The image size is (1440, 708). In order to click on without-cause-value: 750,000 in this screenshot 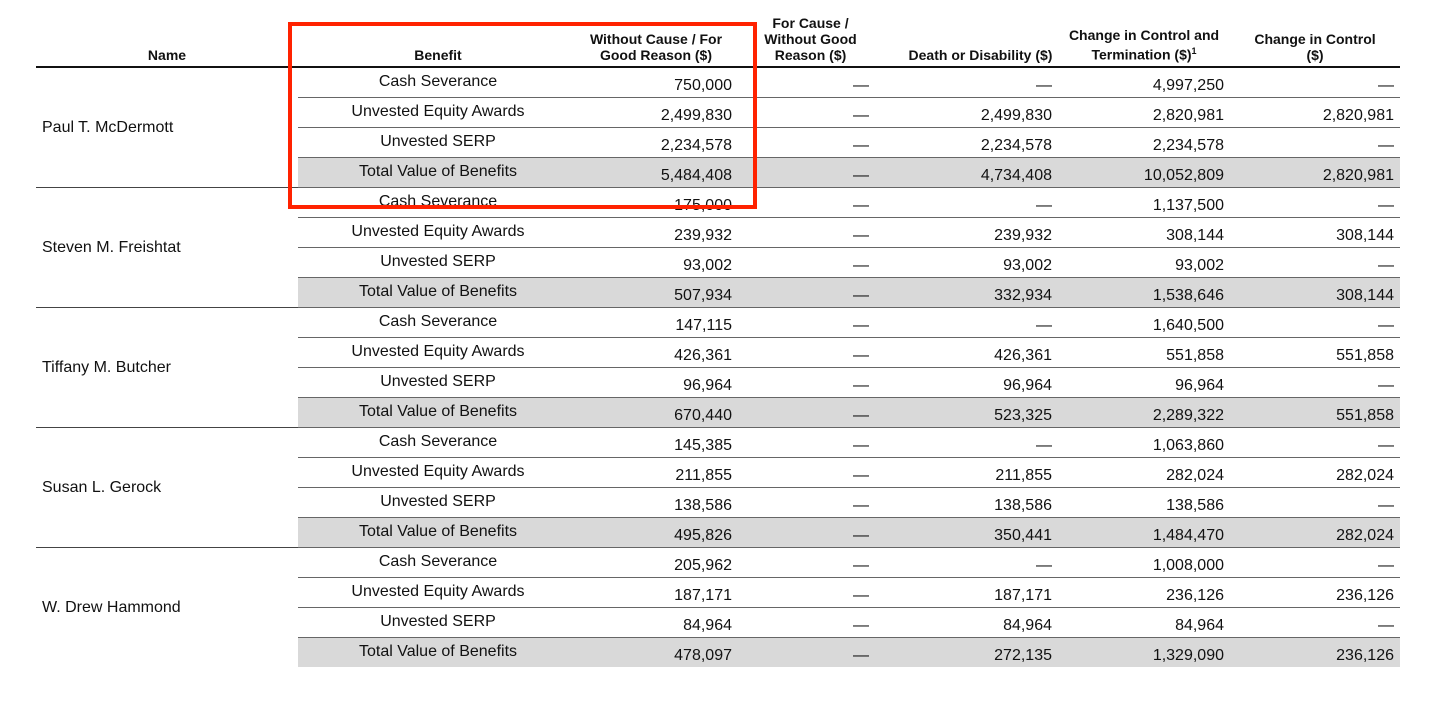, I will do `click(658, 82)`.